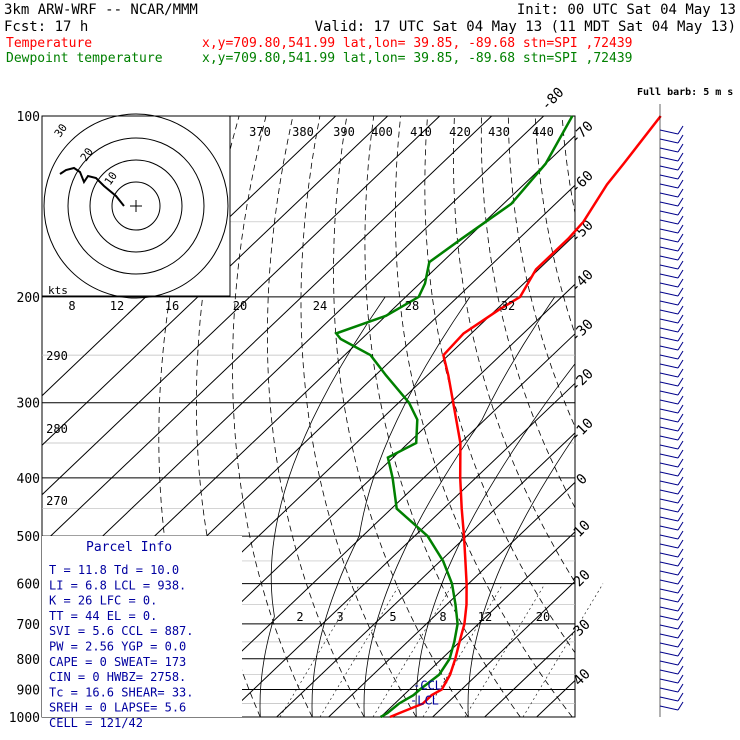  Describe the element at coordinates (96, 723) in the screenshot. I see `parcel-row: CELL = 121/42` at that location.